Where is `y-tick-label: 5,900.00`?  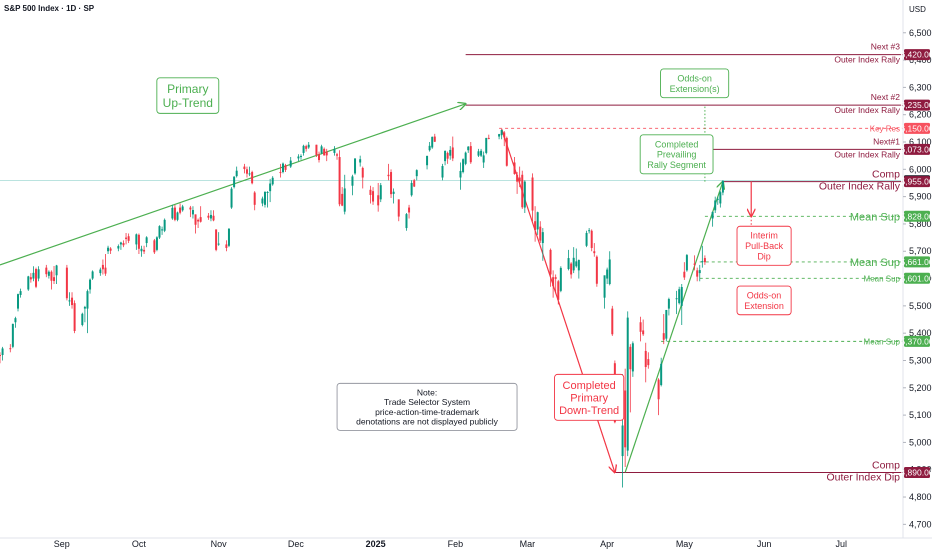 y-tick-label: 5,900.00 is located at coordinates (920, 197).